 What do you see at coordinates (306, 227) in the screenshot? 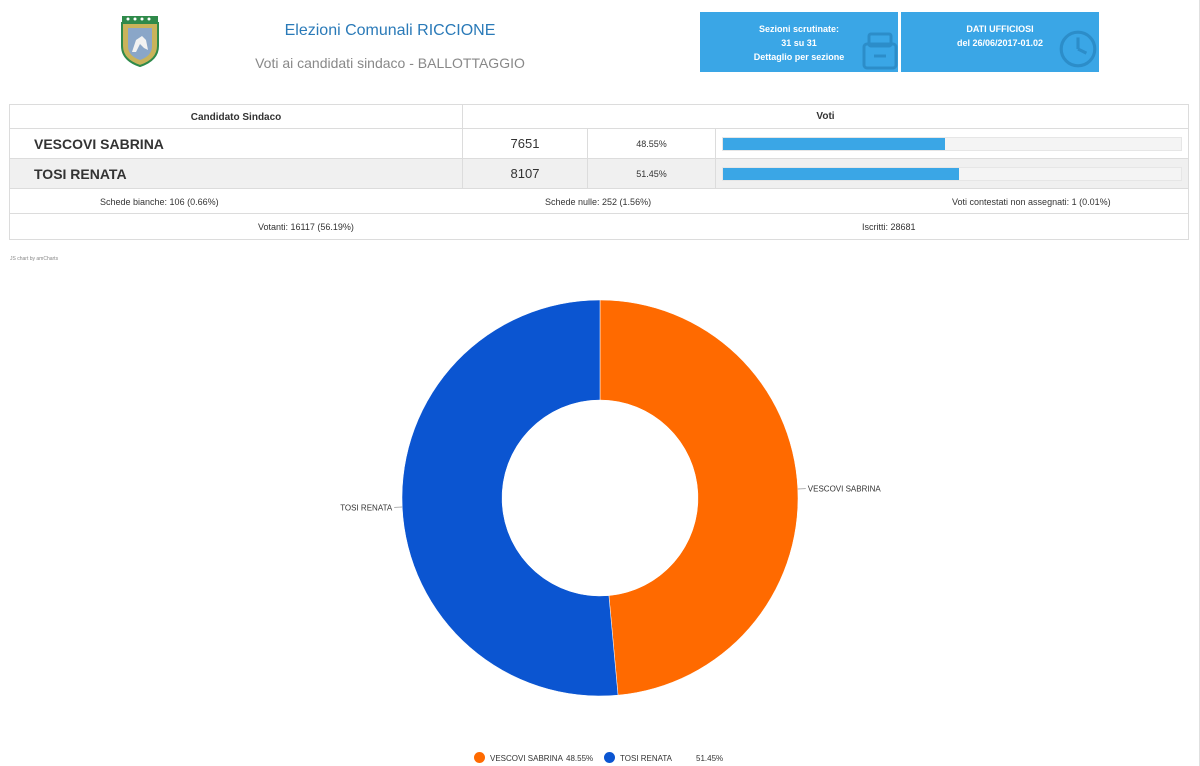
I see `voters-count: Votanti: 16117 (56.19%)` at bounding box center [306, 227].